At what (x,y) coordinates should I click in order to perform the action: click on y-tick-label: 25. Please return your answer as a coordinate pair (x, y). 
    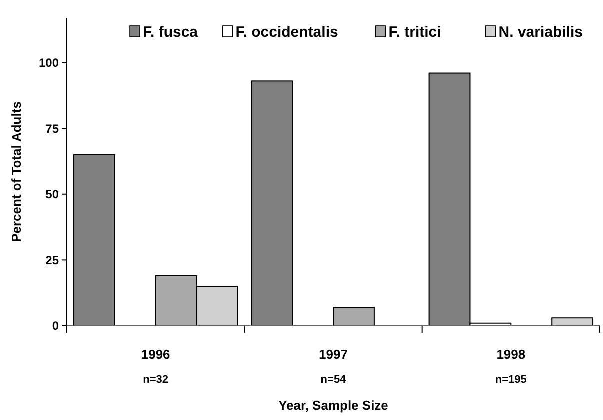
    Looking at the image, I should click on (53, 260).